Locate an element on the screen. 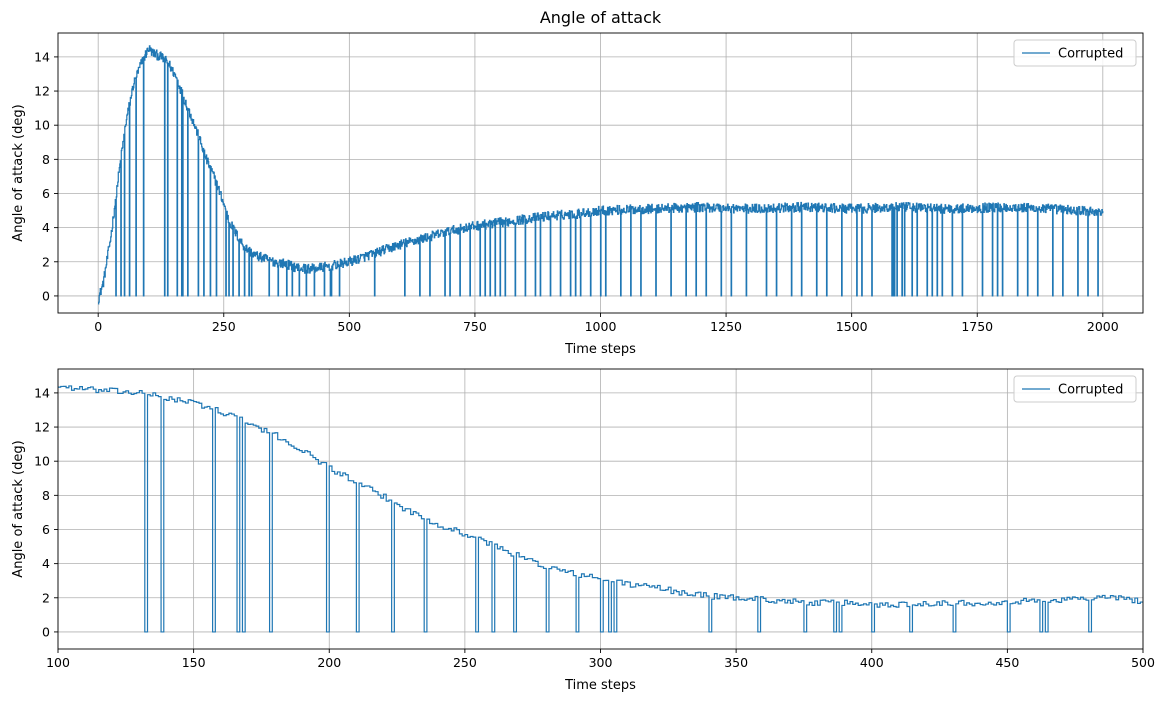 The image size is (1165, 701). top-y-tick-label: 14 is located at coordinates (42, 56).